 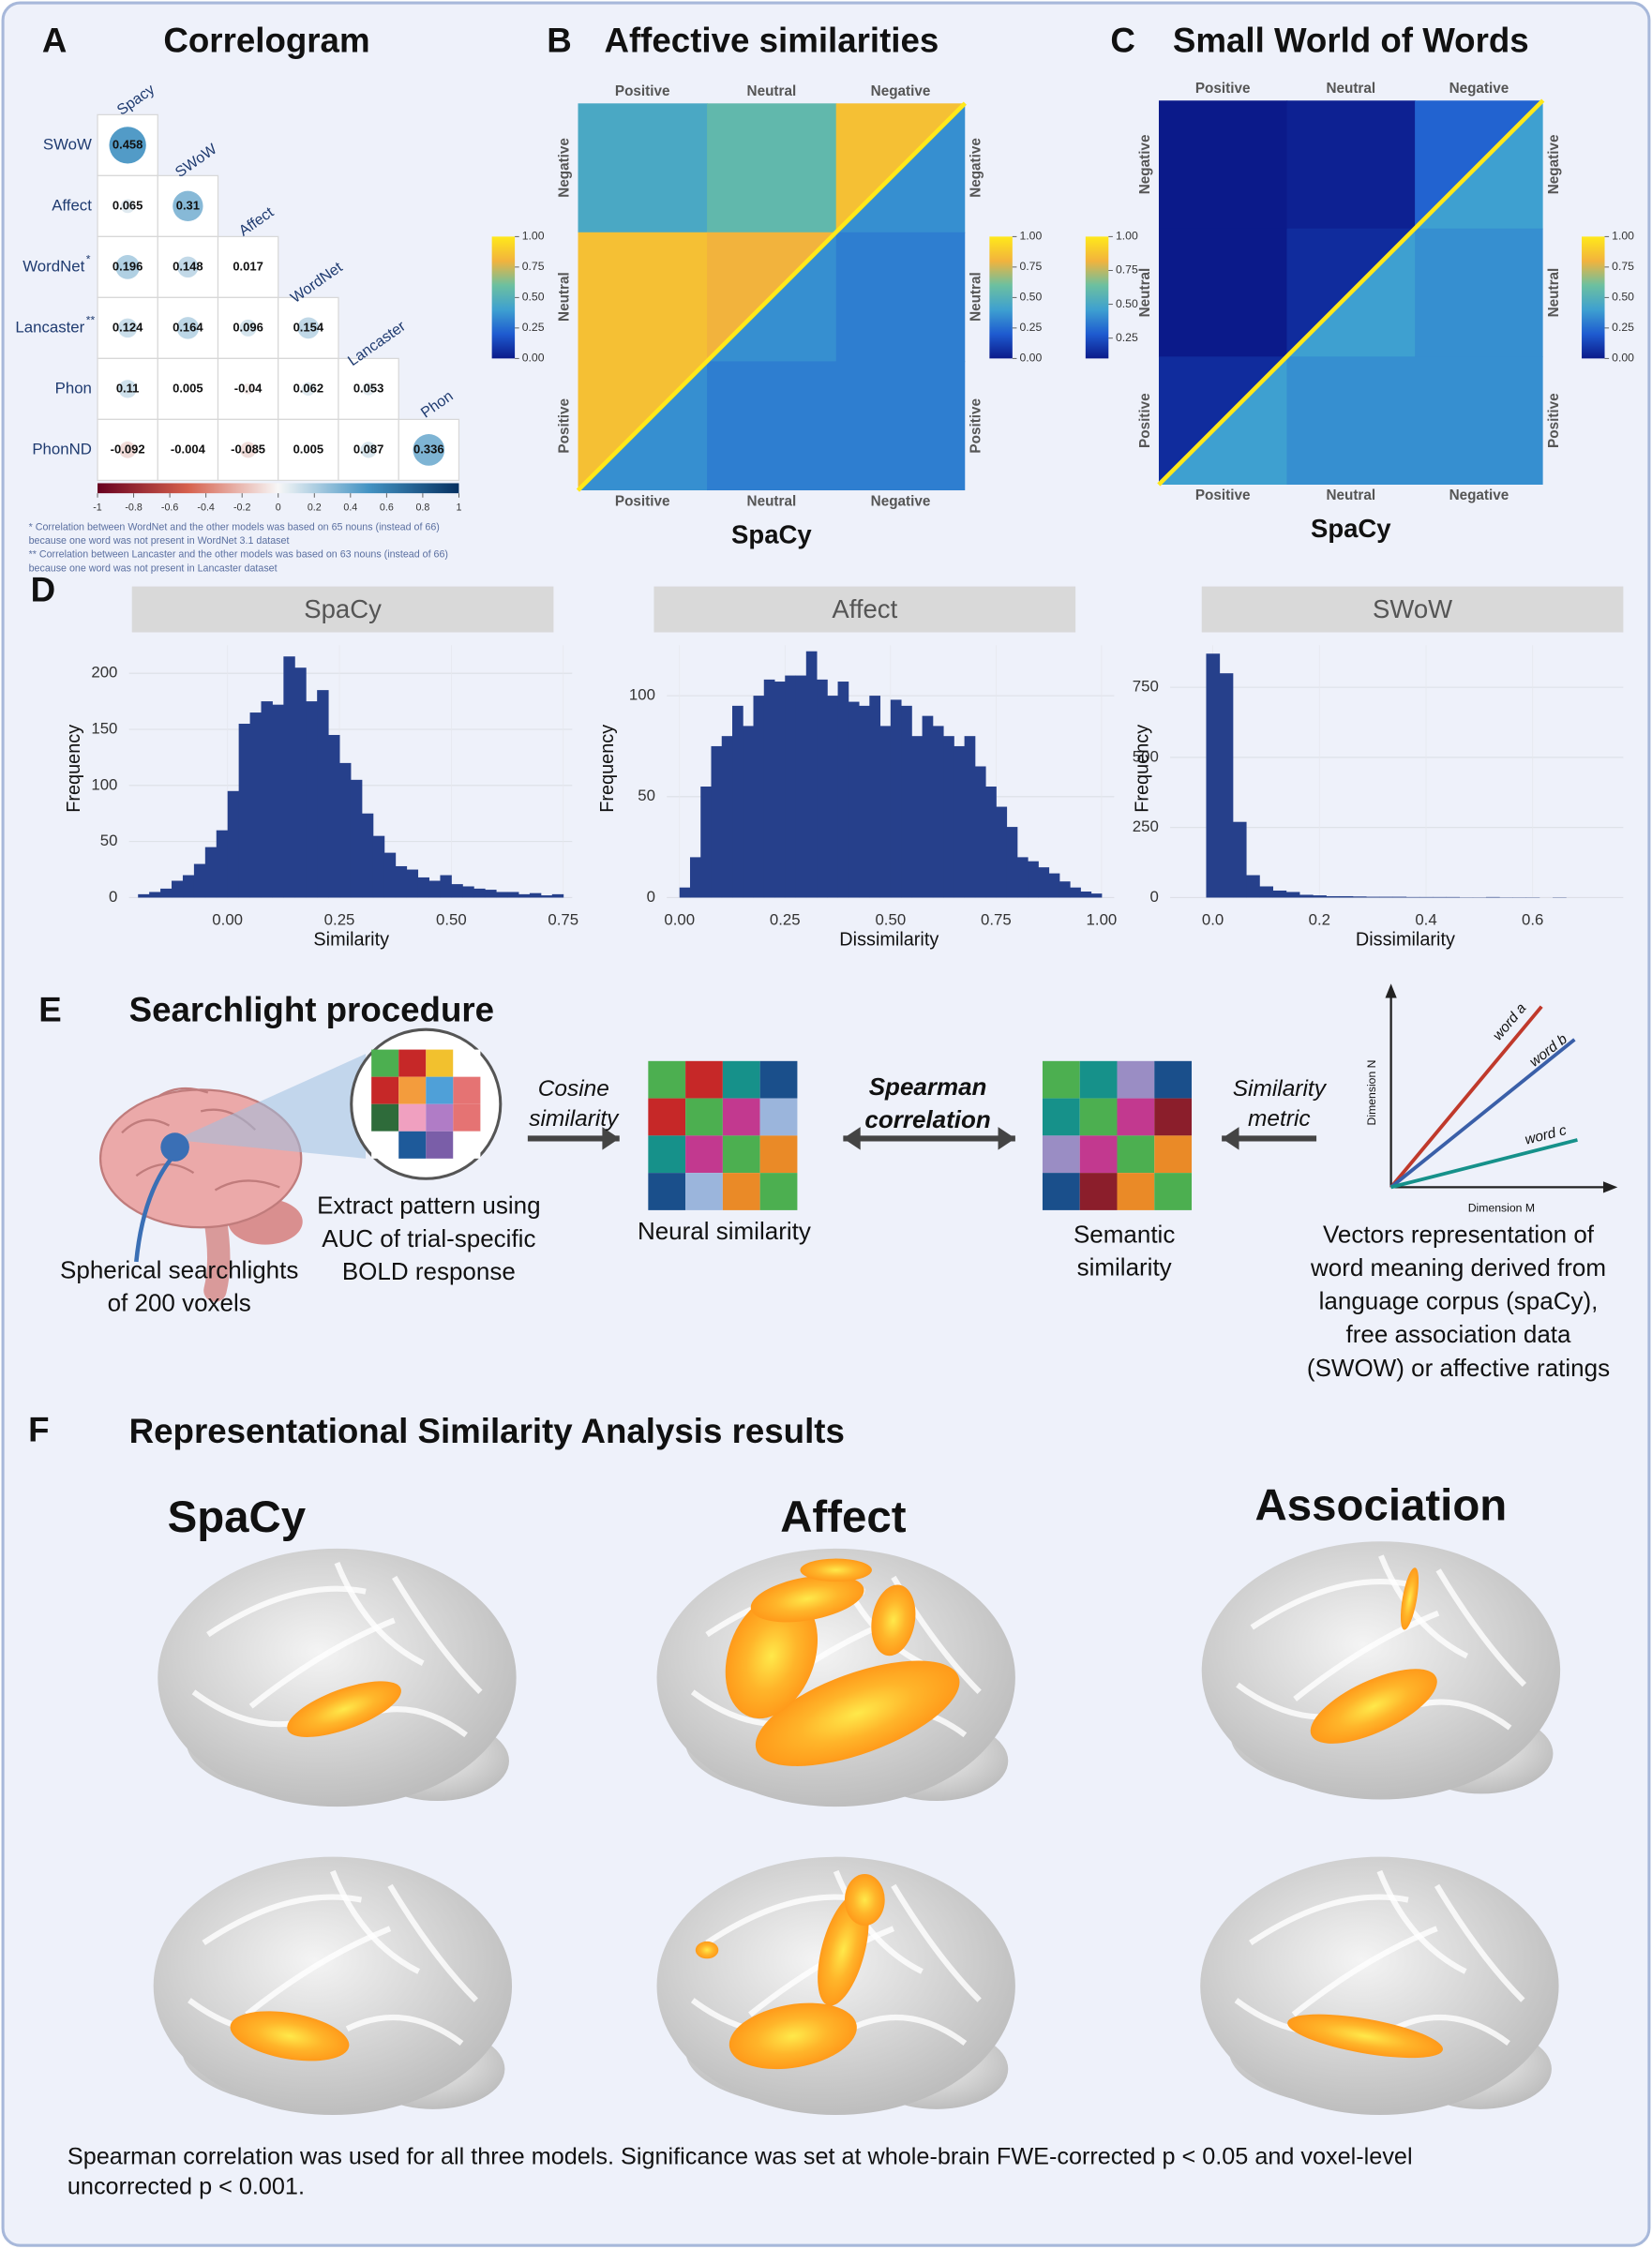 I want to click on colorbar-tick-label: 0.6, so click(x=387, y=507).